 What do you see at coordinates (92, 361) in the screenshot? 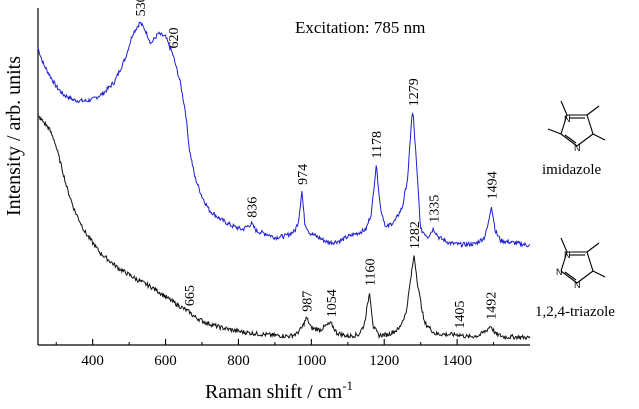
I see `x-tick-label-400: 400` at bounding box center [92, 361].